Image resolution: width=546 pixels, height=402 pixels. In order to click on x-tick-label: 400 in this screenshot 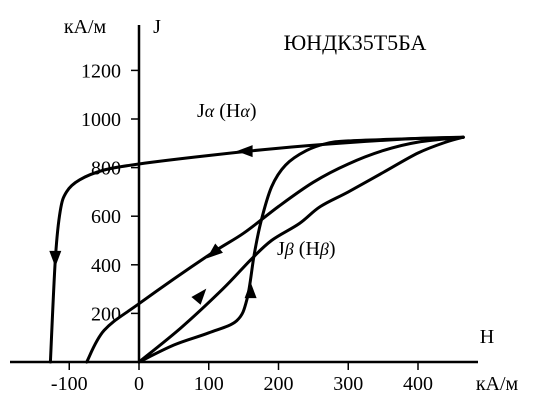, I will do `click(418, 384)`.